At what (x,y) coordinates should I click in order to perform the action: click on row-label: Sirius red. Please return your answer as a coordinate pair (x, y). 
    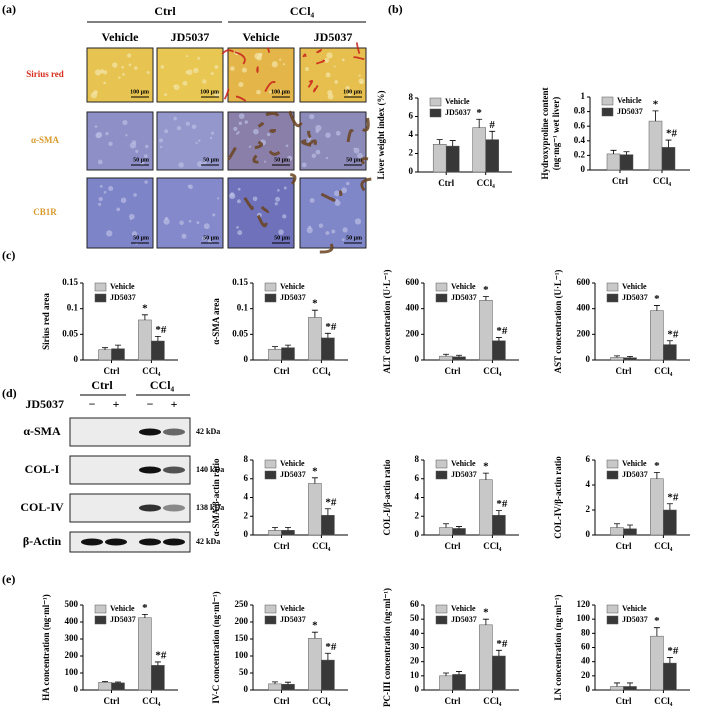
    Looking at the image, I should click on (45, 74).